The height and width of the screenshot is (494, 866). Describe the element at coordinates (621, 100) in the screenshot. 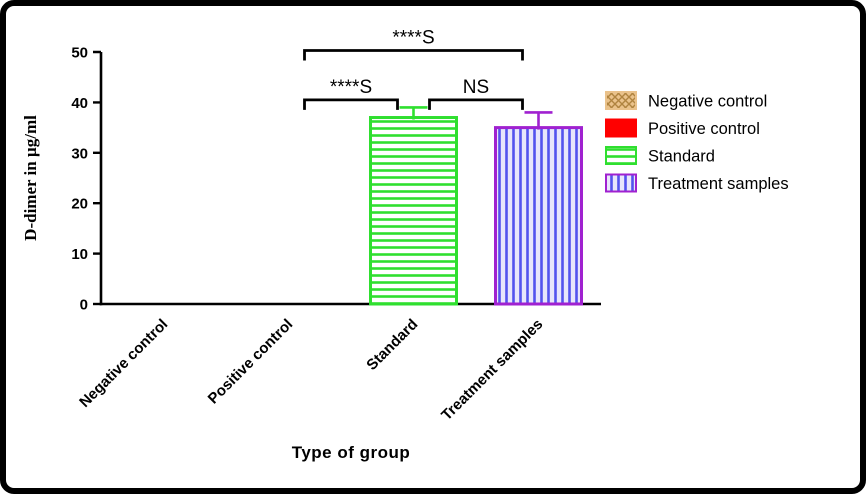

I see `legend-swatch-negative-control` at that location.